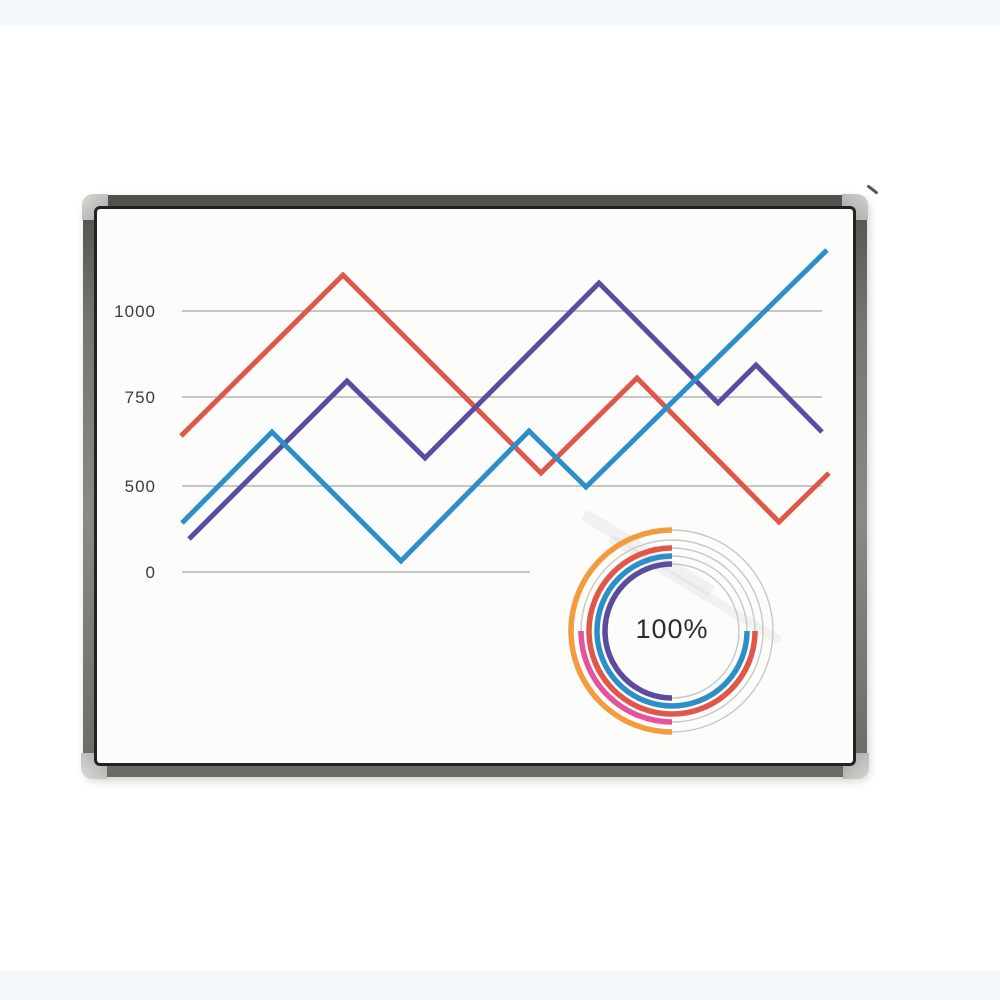 This screenshot has height=1000, width=1000. I want to click on corner-mark, so click(872, 189).